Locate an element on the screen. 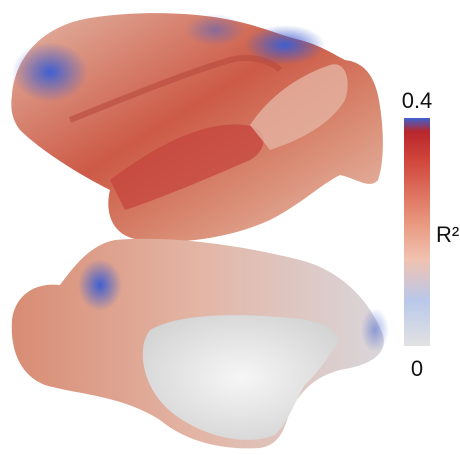  colorbar-label: R² is located at coordinates (447, 234).